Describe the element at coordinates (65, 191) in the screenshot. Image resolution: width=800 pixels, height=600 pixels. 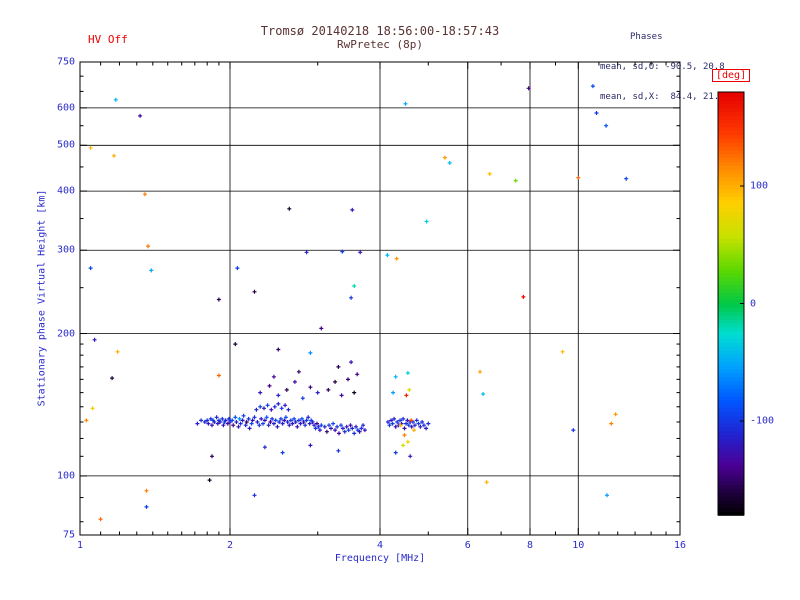
I see `y-tick-label-400: 400` at that location.